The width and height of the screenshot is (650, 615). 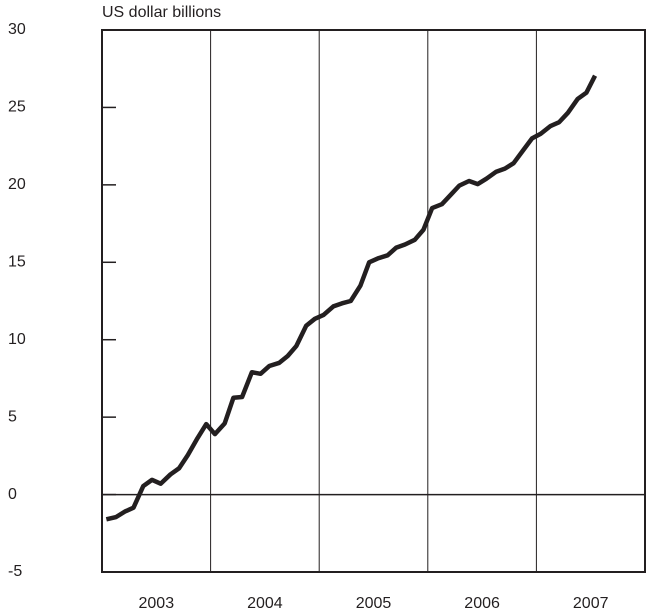 What do you see at coordinates (157, 603) in the screenshot?
I see `x-tick-label: 2003` at bounding box center [157, 603].